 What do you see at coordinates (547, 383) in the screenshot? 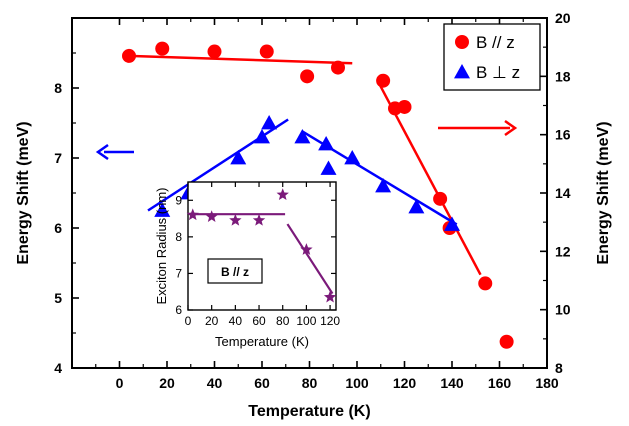
I see `x-tick-label: 180` at bounding box center [547, 383].